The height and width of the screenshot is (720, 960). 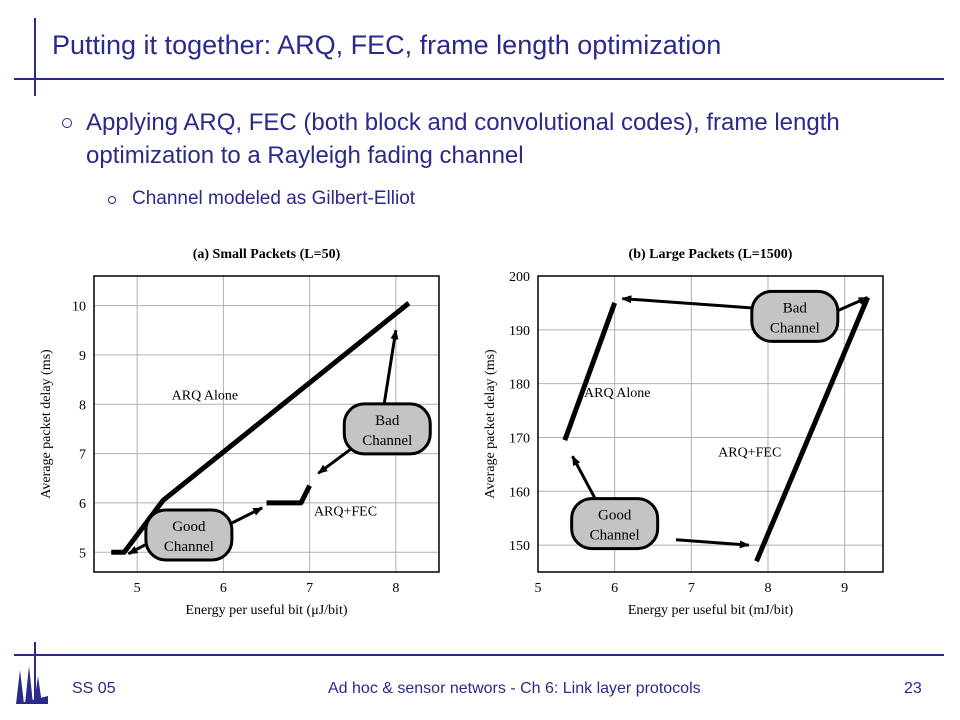 What do you see at coordinates (94, 688) in the screenshot?
I see `footer-course: SS 05` at bounding box center [94, 688].